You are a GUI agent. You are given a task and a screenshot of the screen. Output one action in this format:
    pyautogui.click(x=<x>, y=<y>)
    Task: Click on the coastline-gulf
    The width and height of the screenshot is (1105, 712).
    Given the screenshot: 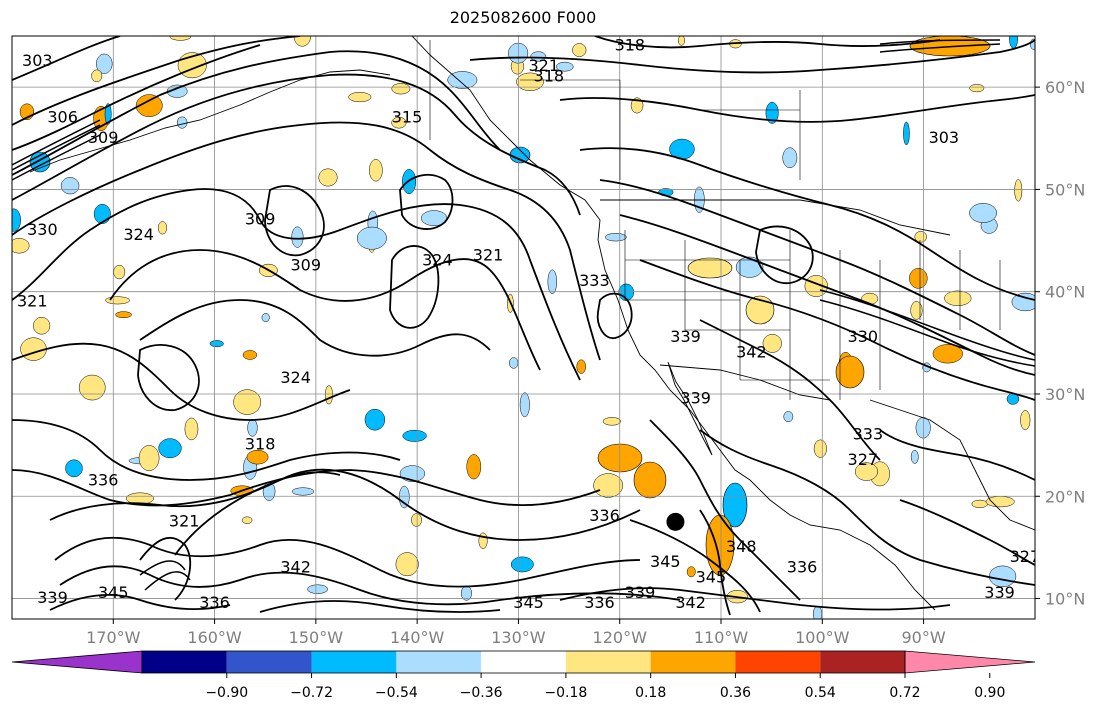 What is the action you would take?
    pyautogui.click(x=952, y=465)
    